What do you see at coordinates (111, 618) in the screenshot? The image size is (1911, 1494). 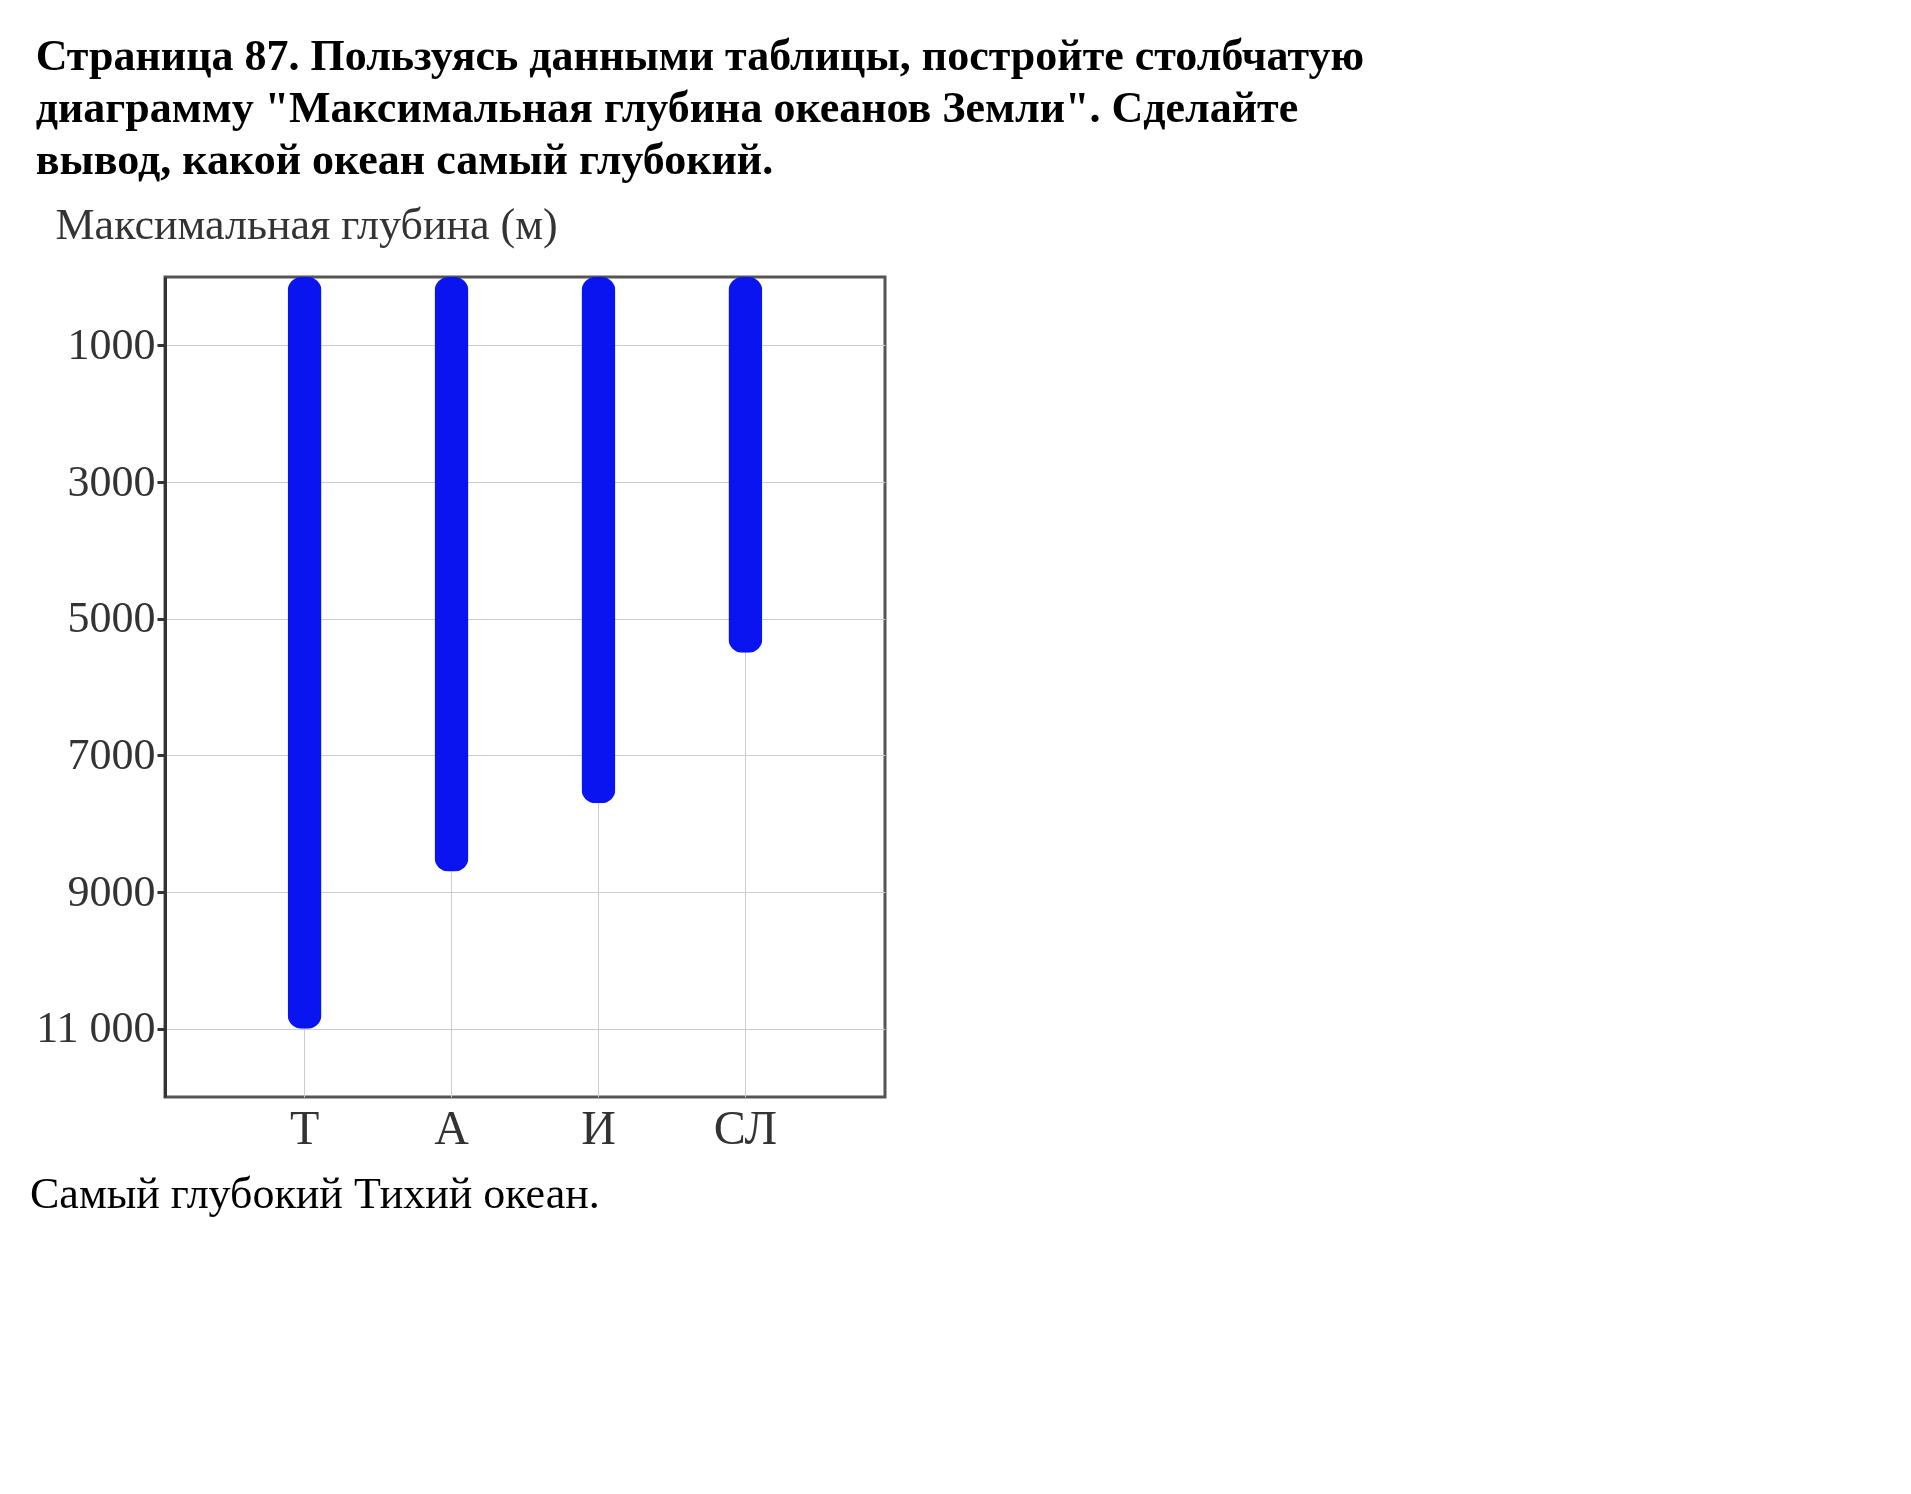 I see `y-tick-label: 5000` at bounding box center [111, 618].